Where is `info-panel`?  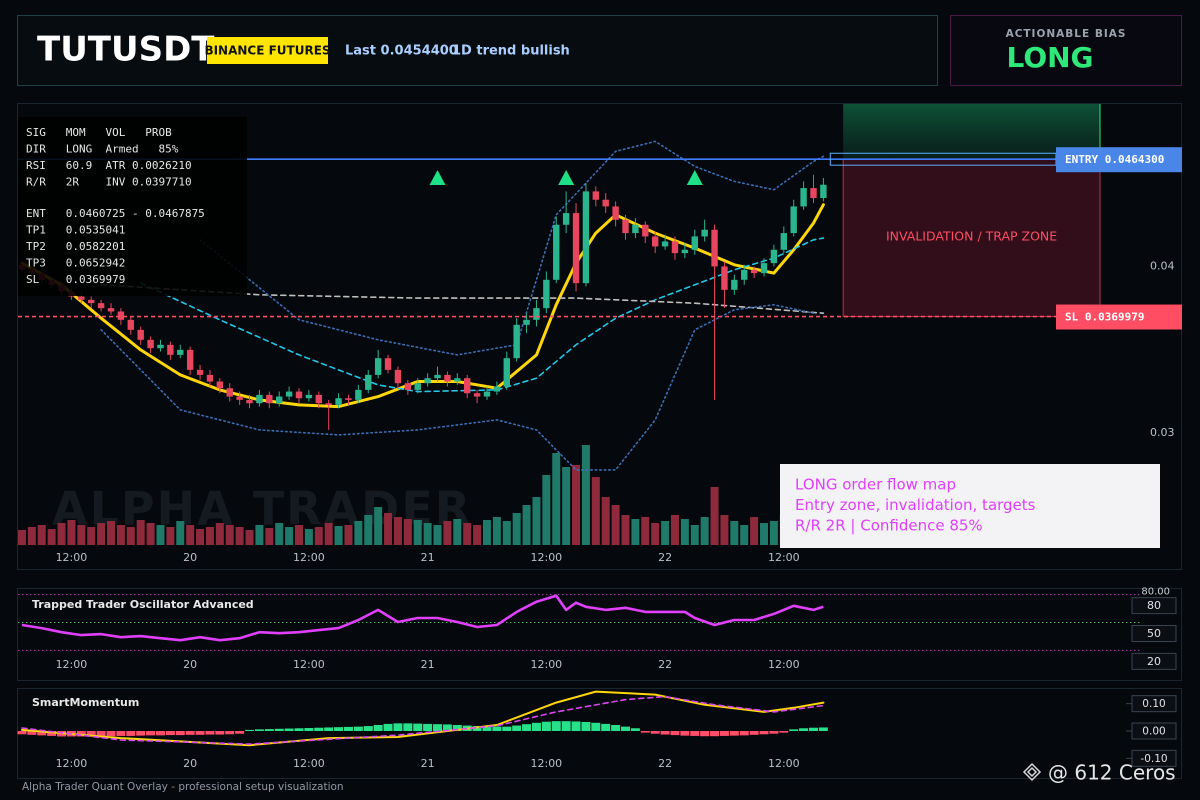 info-panel is located at coordinates (132, 206).